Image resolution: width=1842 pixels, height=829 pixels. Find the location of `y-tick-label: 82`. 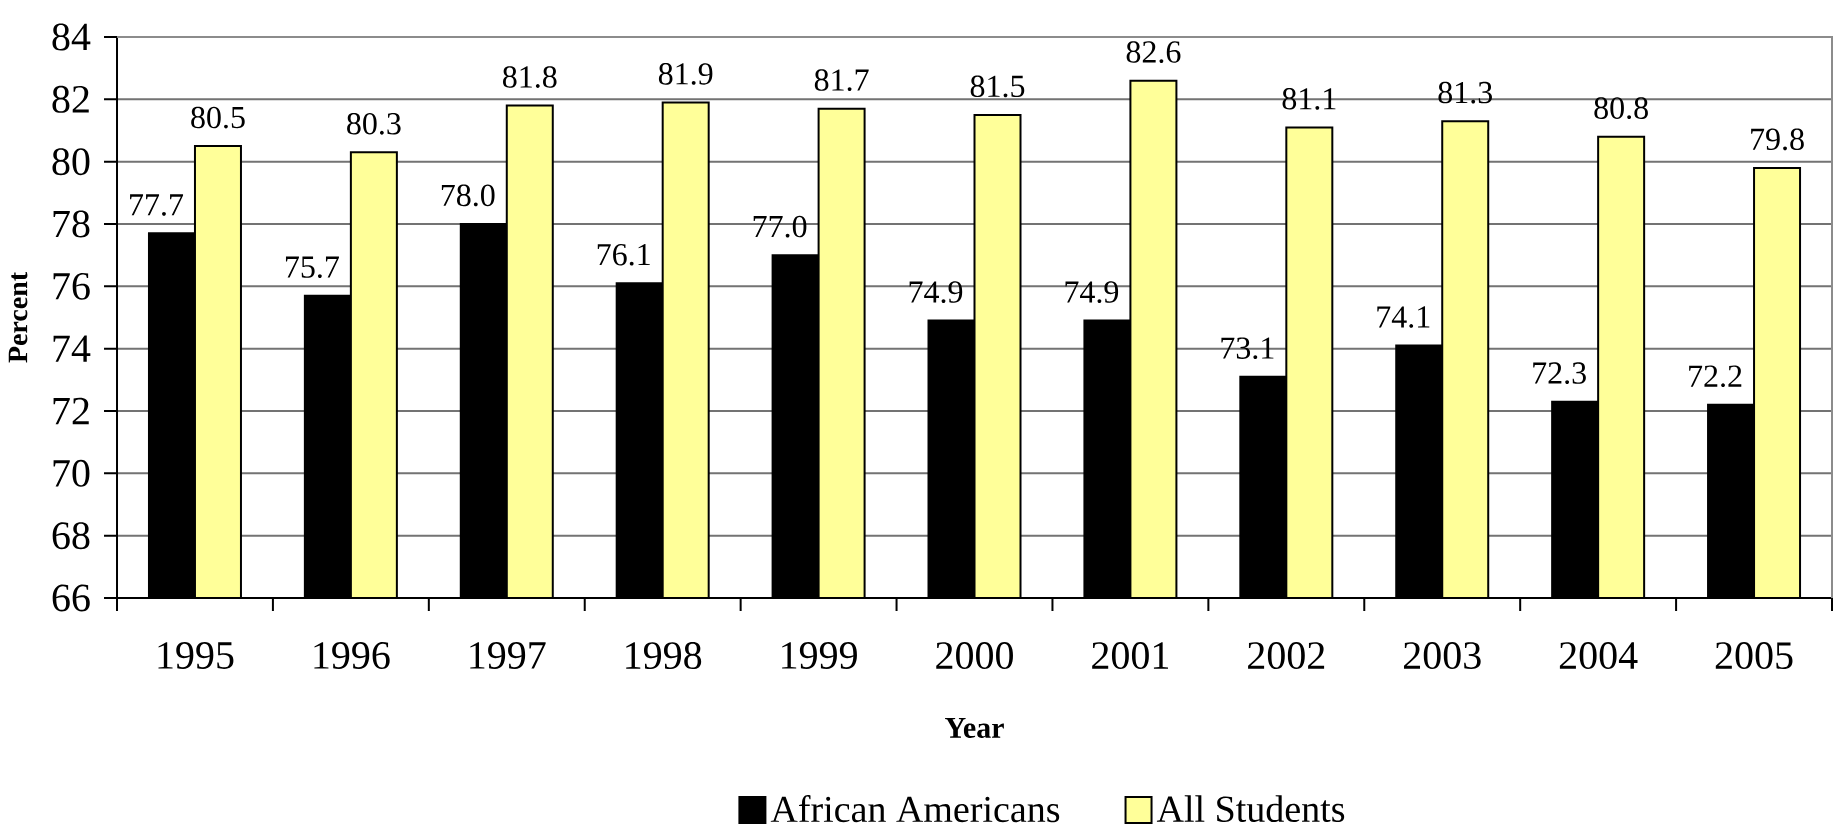

y-tick-label: 82 is located at coordinates (70, 99).